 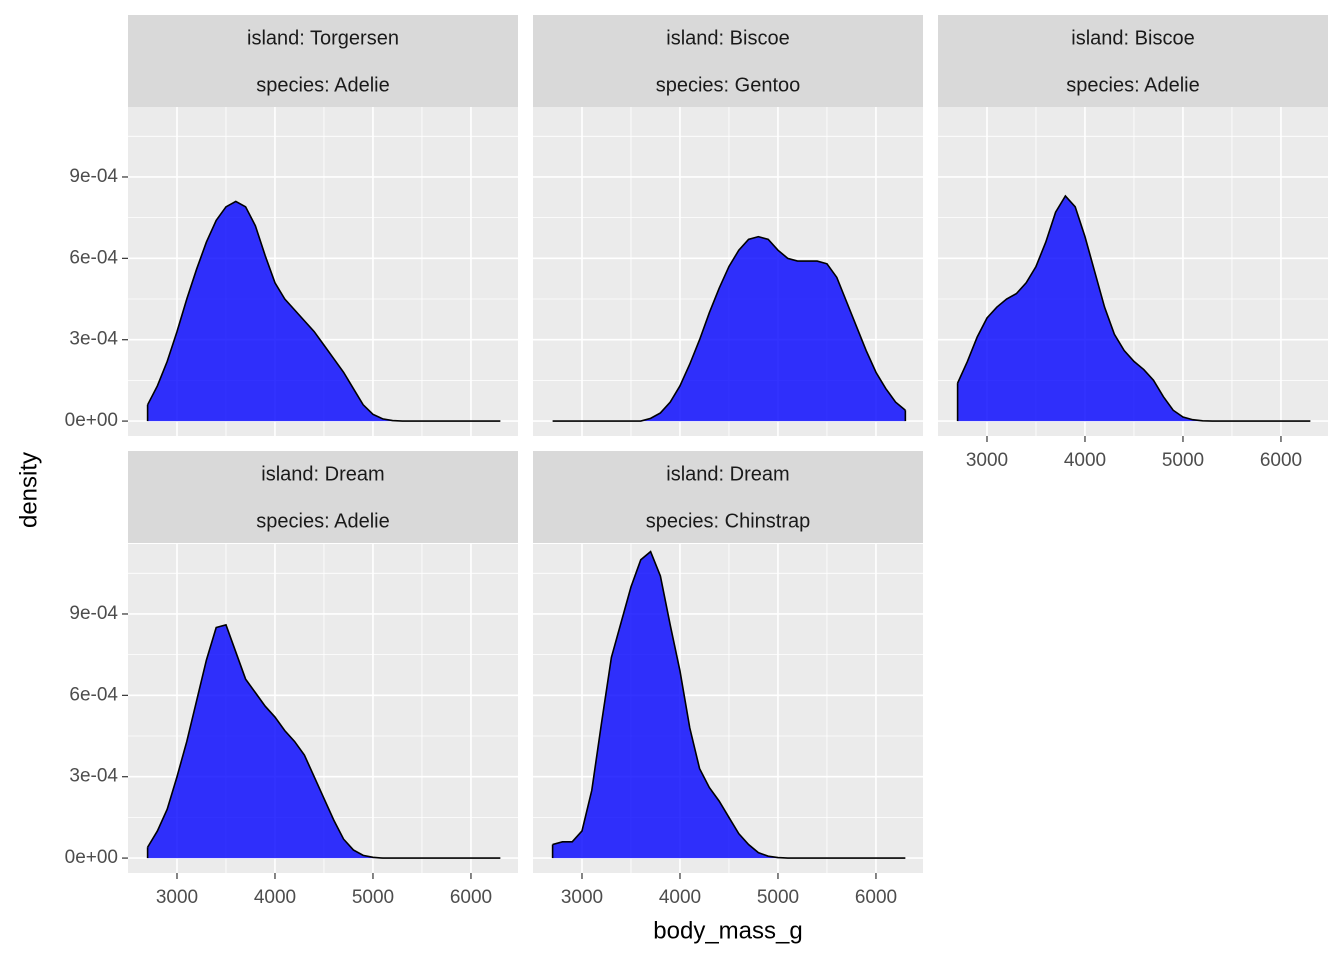 I want to click on x-axis-title: body_mass_g, so click(x=727, y=930).